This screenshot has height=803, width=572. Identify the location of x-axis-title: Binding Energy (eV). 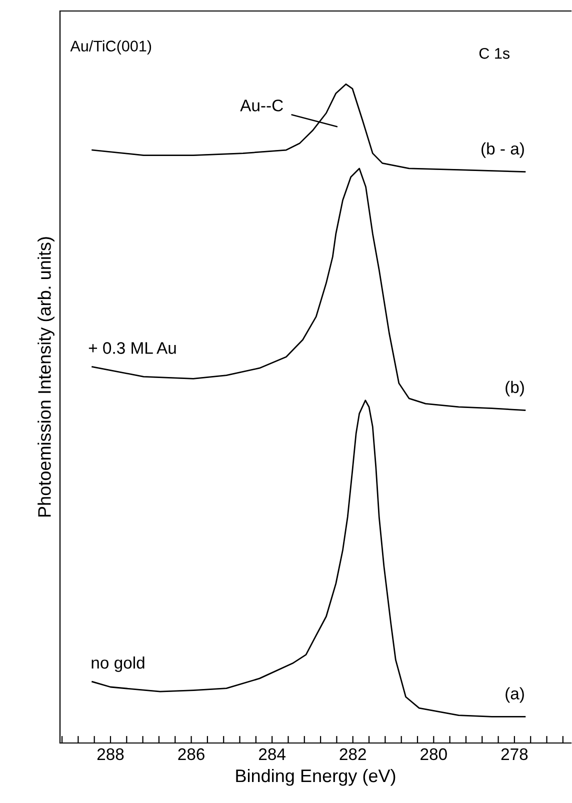
(316, 777).